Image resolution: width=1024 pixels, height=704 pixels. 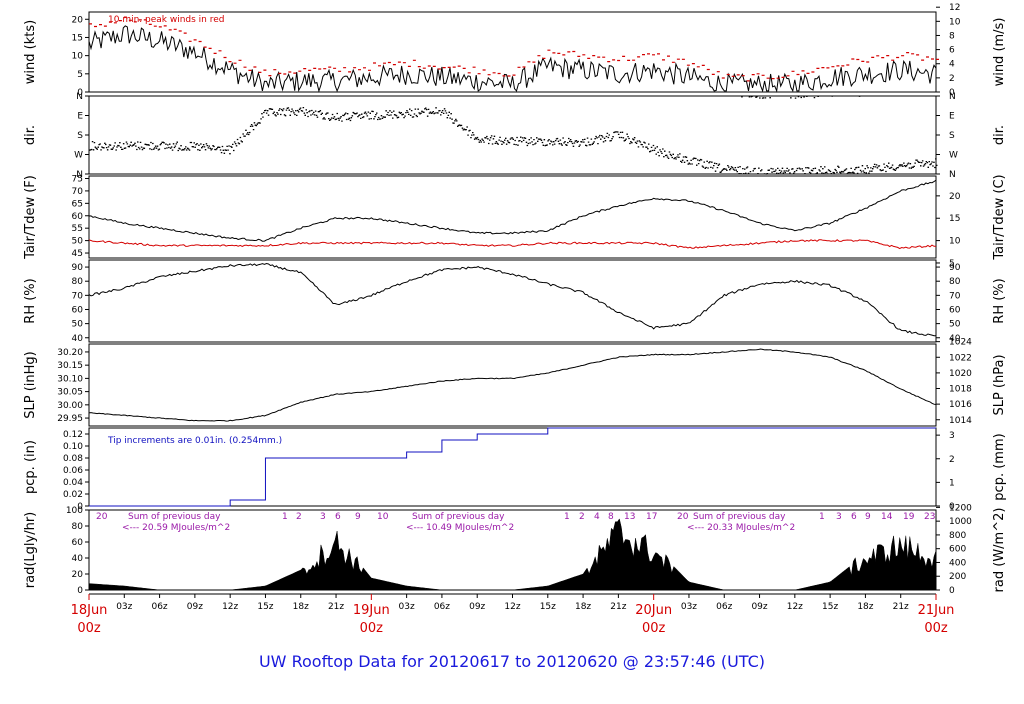 I want to click on wind-right-tick-label: 2, so click(x=952, y=79).